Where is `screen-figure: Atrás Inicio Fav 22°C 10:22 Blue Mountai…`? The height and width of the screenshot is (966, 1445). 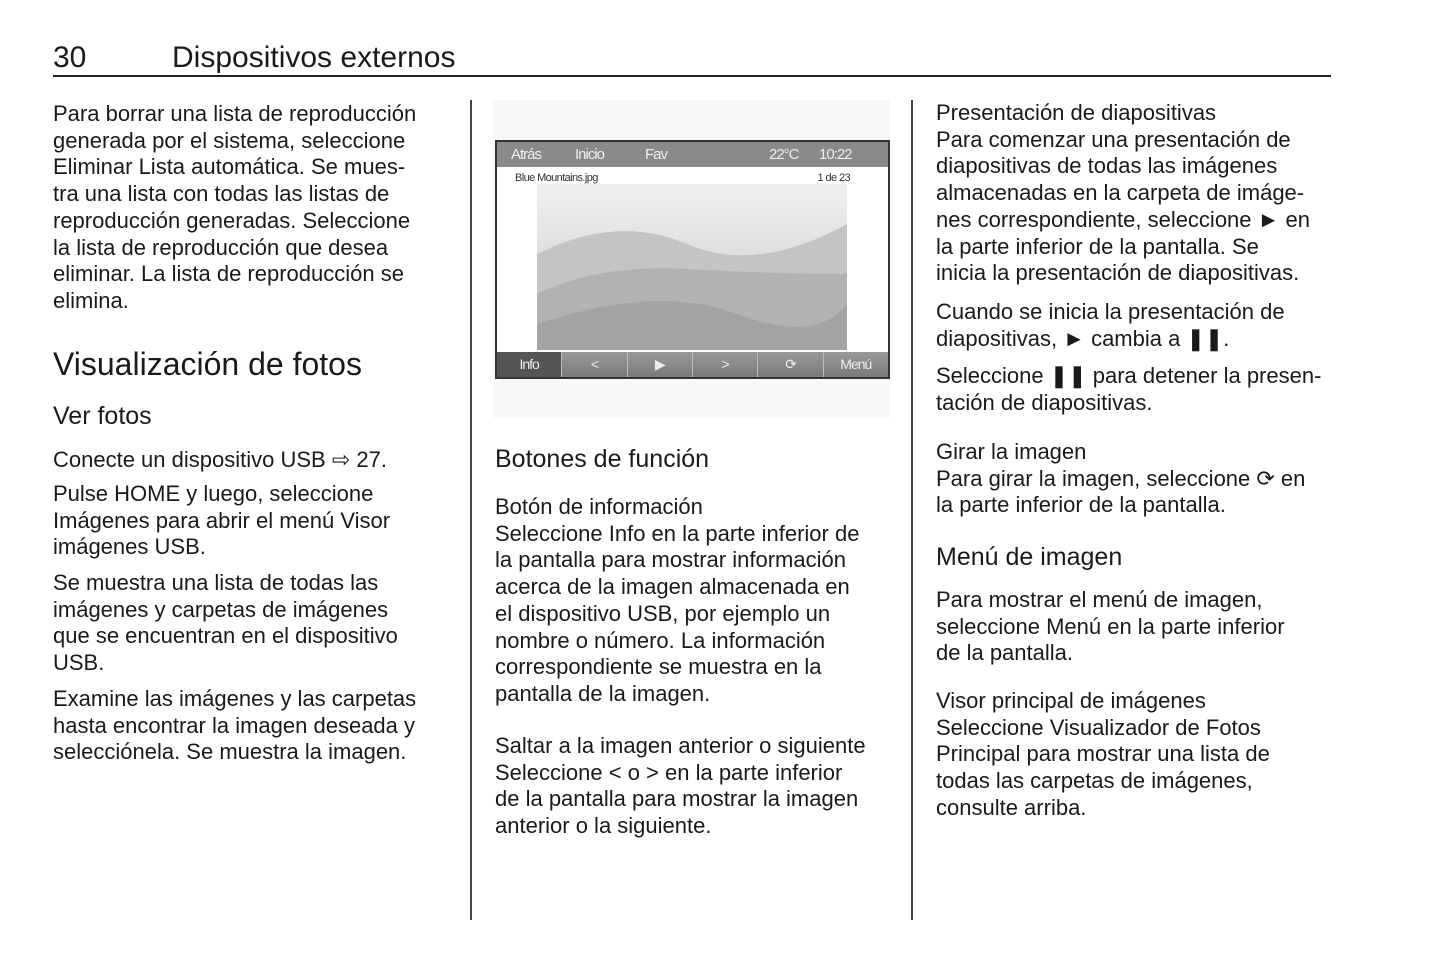 screen-figure: Atrás Inicio Fav 22°C 10:22 Blue Mountai… is located at coordinates (691, 259).